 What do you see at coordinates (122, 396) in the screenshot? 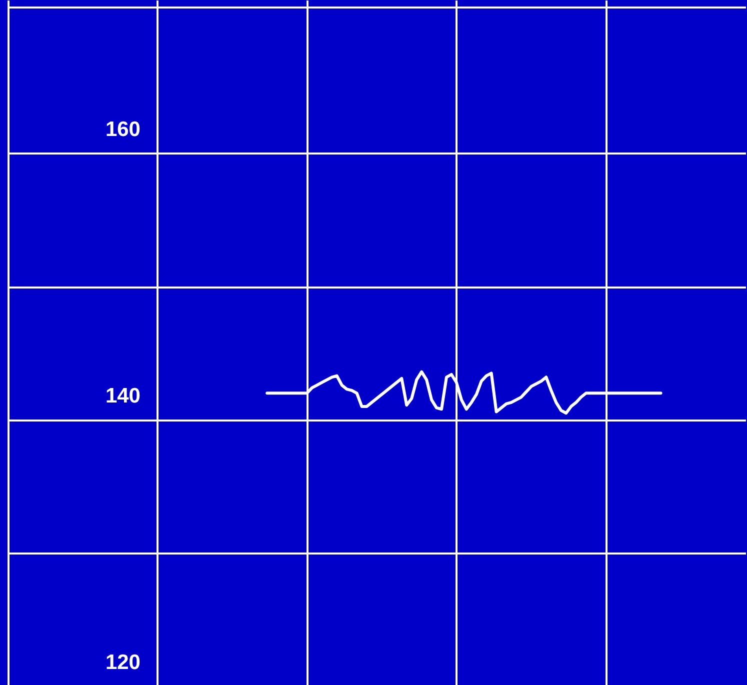
I see `y-tick-label: 140` at bounding box center [122, 396].